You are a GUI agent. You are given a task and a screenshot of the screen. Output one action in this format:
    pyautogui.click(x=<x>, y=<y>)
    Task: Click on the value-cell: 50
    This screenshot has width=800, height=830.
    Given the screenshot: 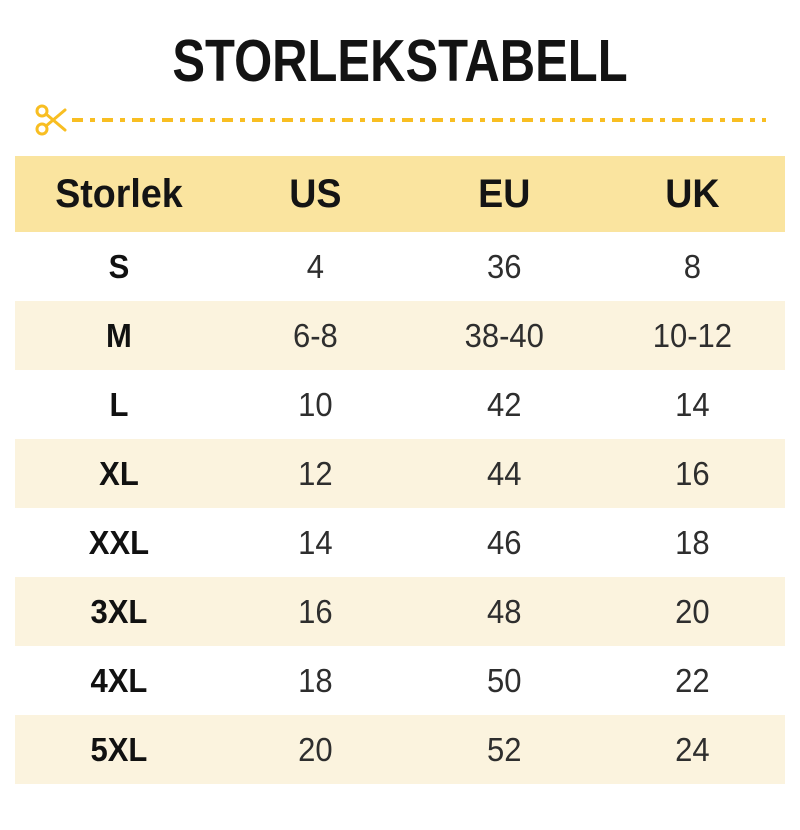 What is the action you would take?
    pyautogui.click(x=504, y=680)
    